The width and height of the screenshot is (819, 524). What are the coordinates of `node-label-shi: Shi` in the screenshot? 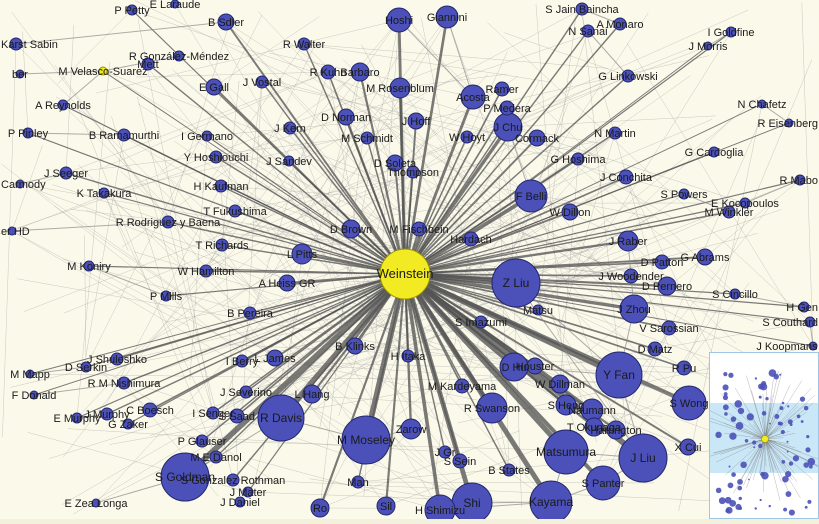 It's located at (471, 503).